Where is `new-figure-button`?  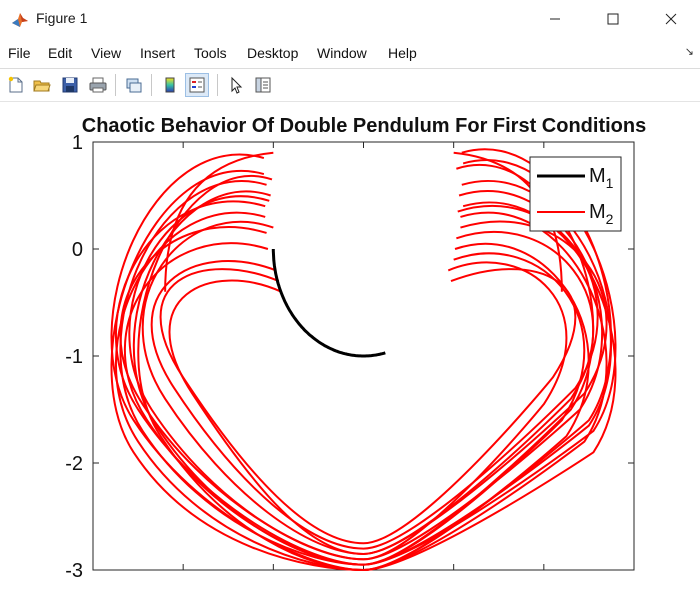 new-figure-button is located at coordinates (16, 85).